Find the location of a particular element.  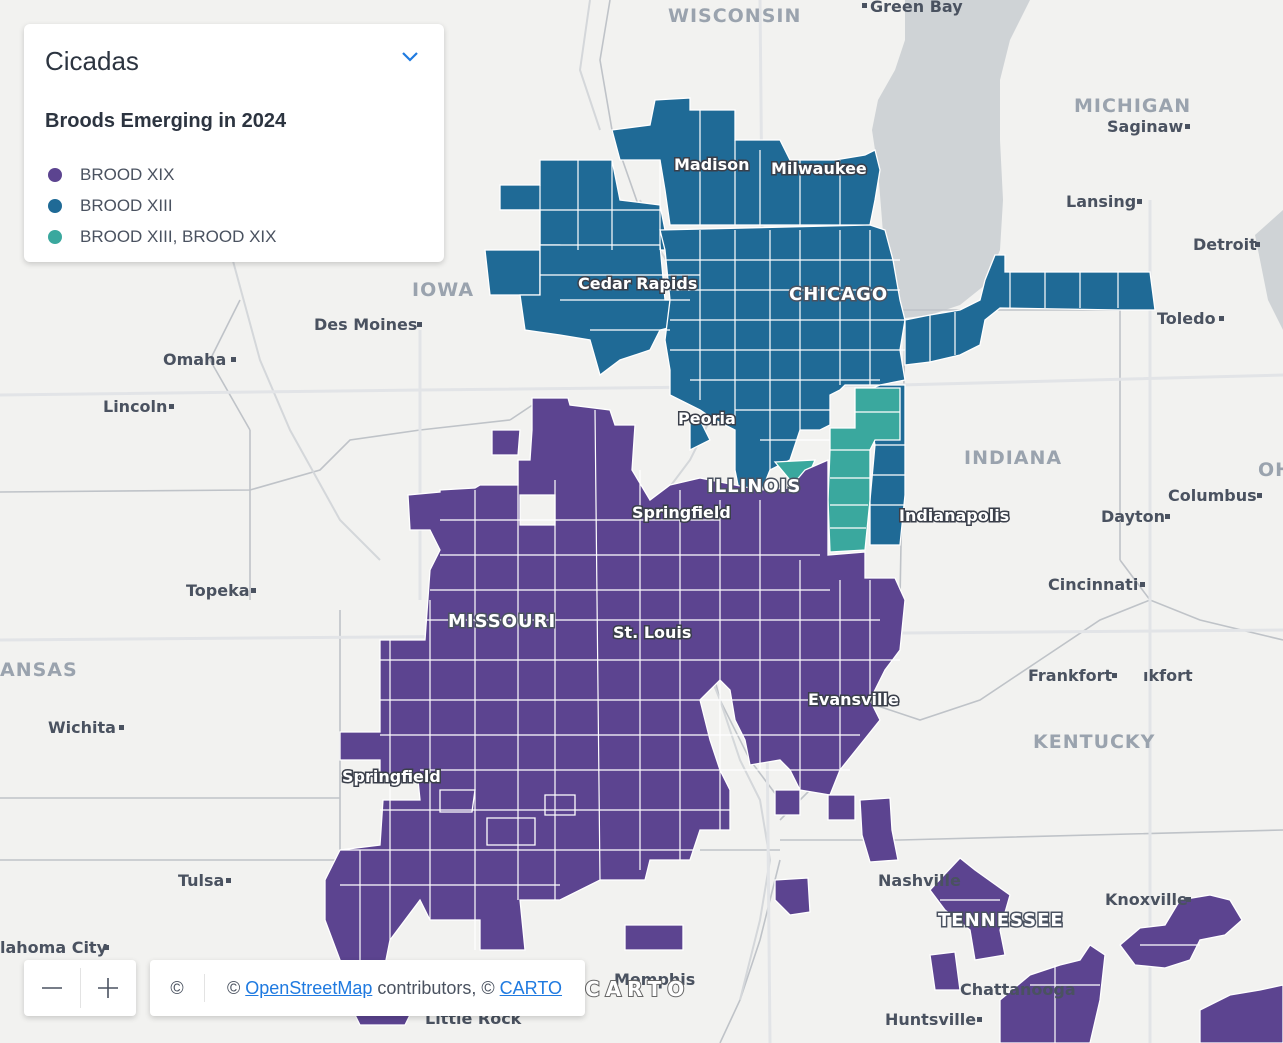

legend-item-brood-both: BROOD XIII, BROOD XIX is located at coordinates (162, 236).